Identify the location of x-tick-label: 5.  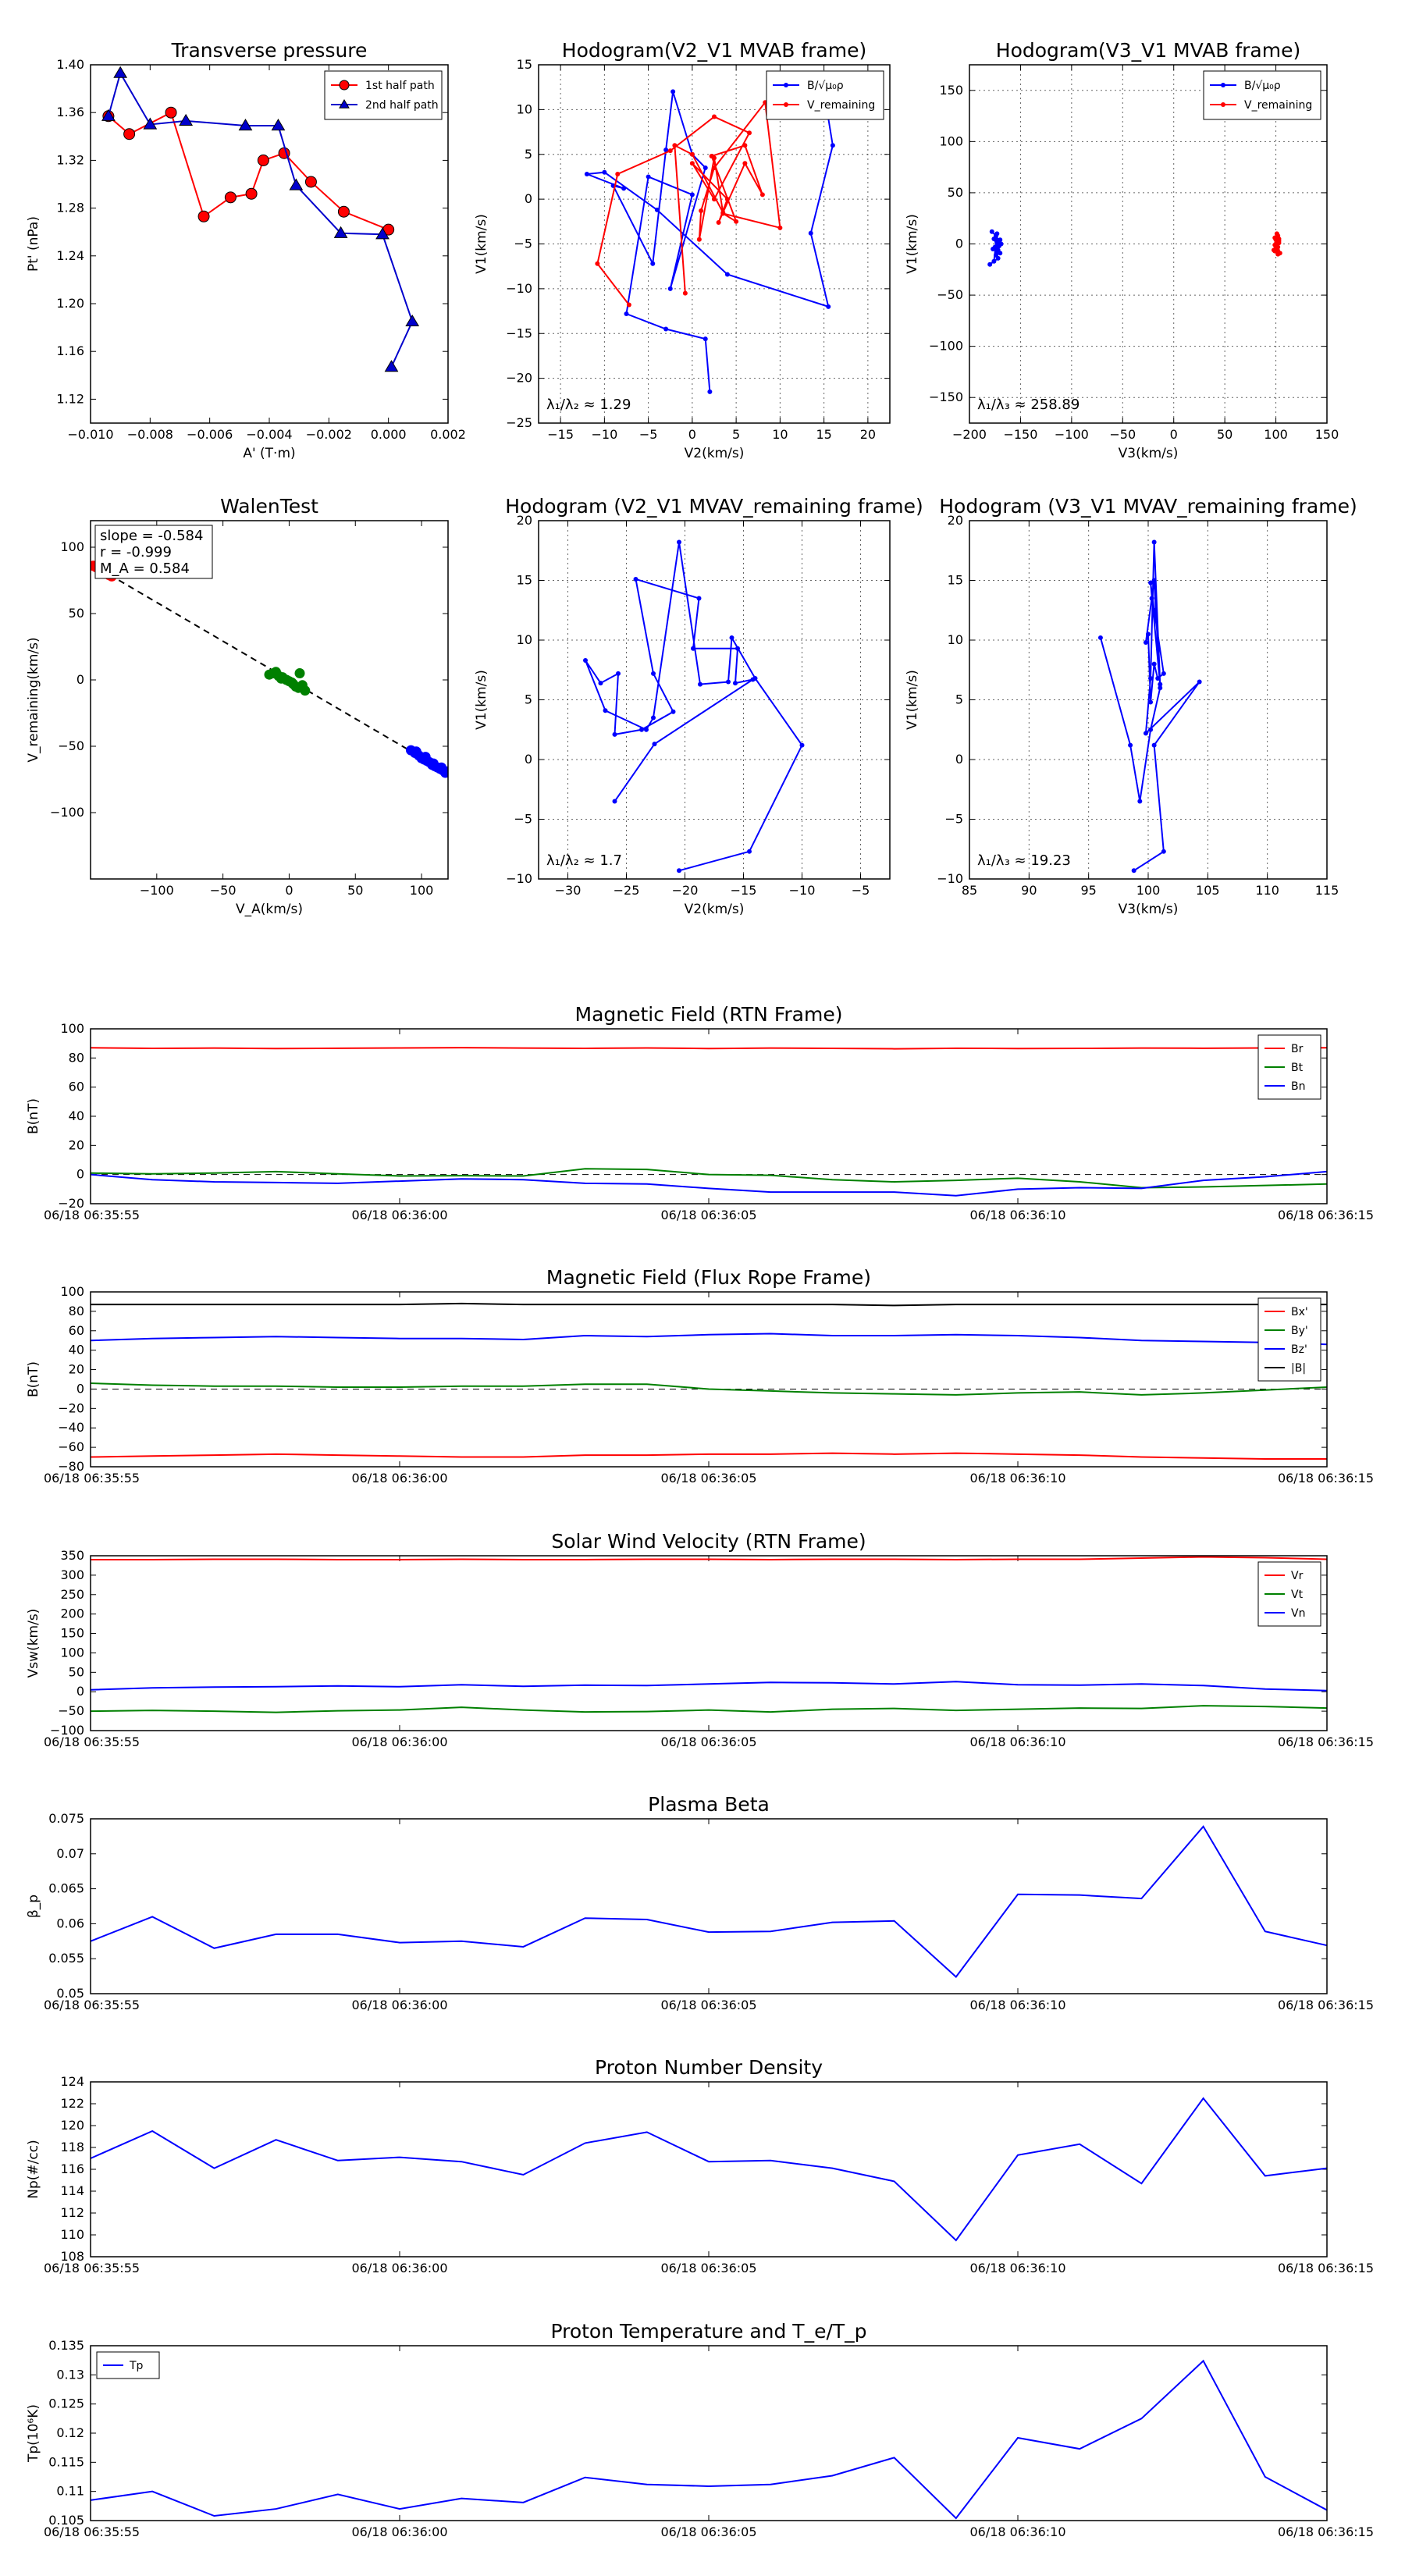
(736, 434).